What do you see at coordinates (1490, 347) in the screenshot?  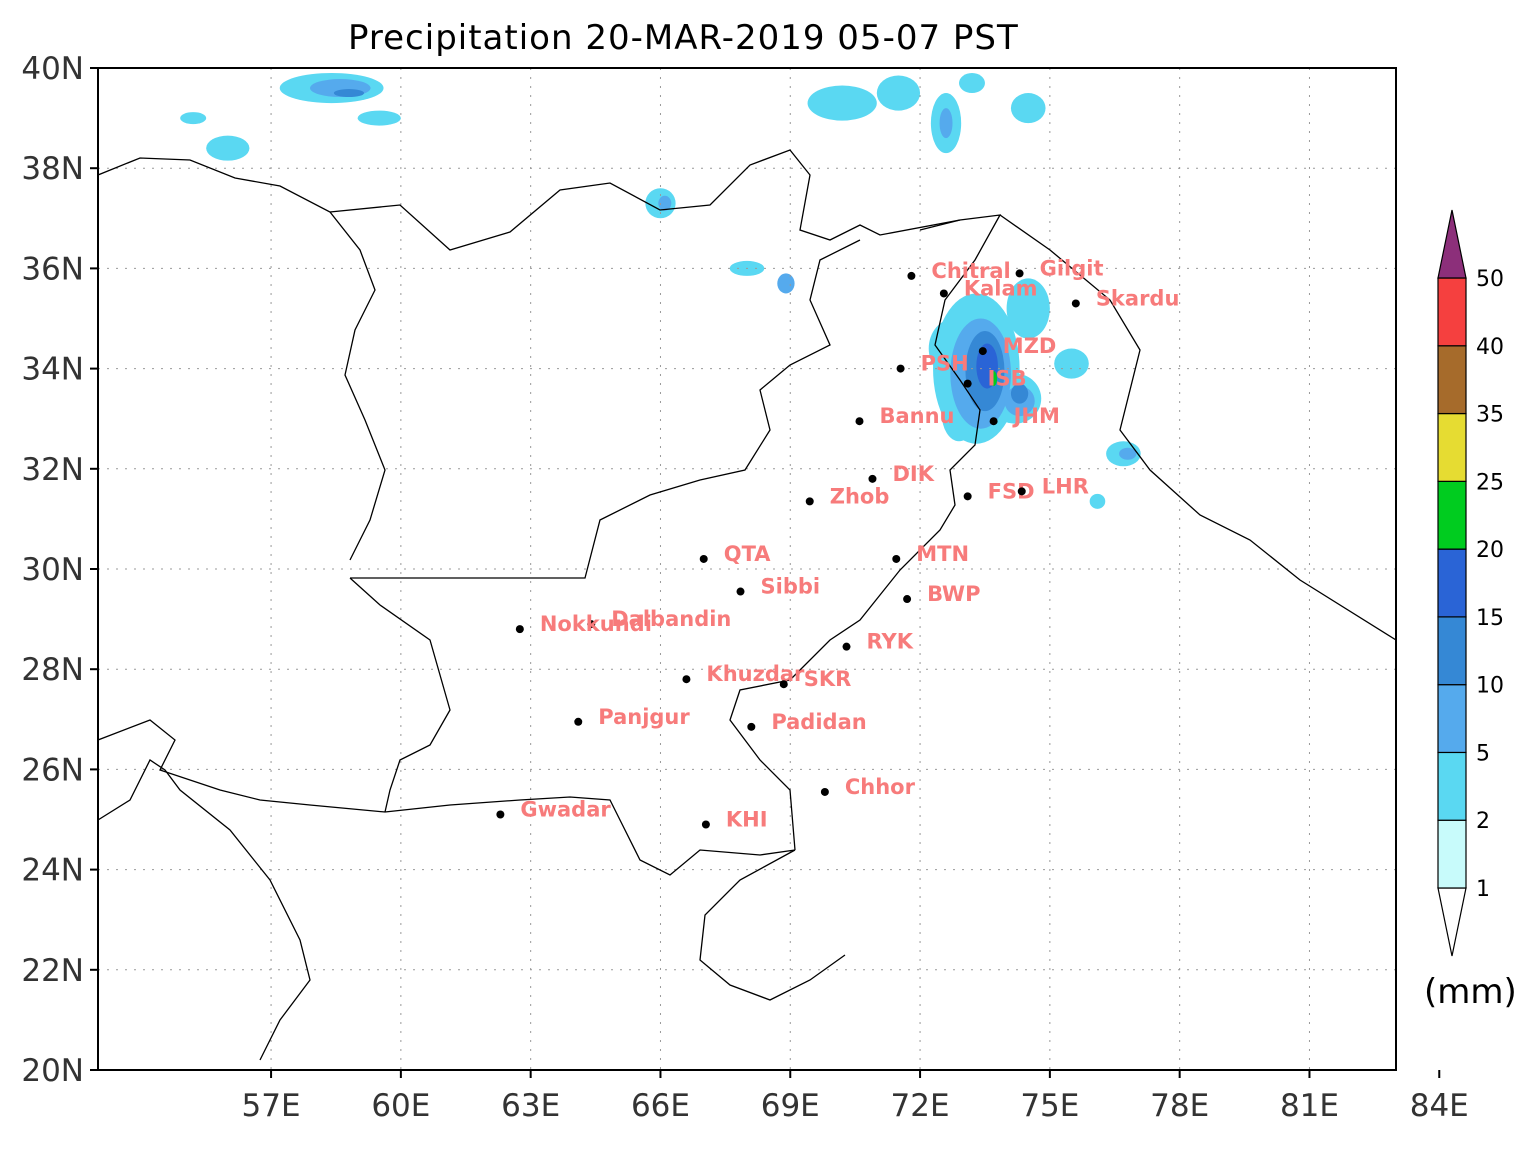 I see `colorbar-label: 40` at bounding box center [1490, 347].